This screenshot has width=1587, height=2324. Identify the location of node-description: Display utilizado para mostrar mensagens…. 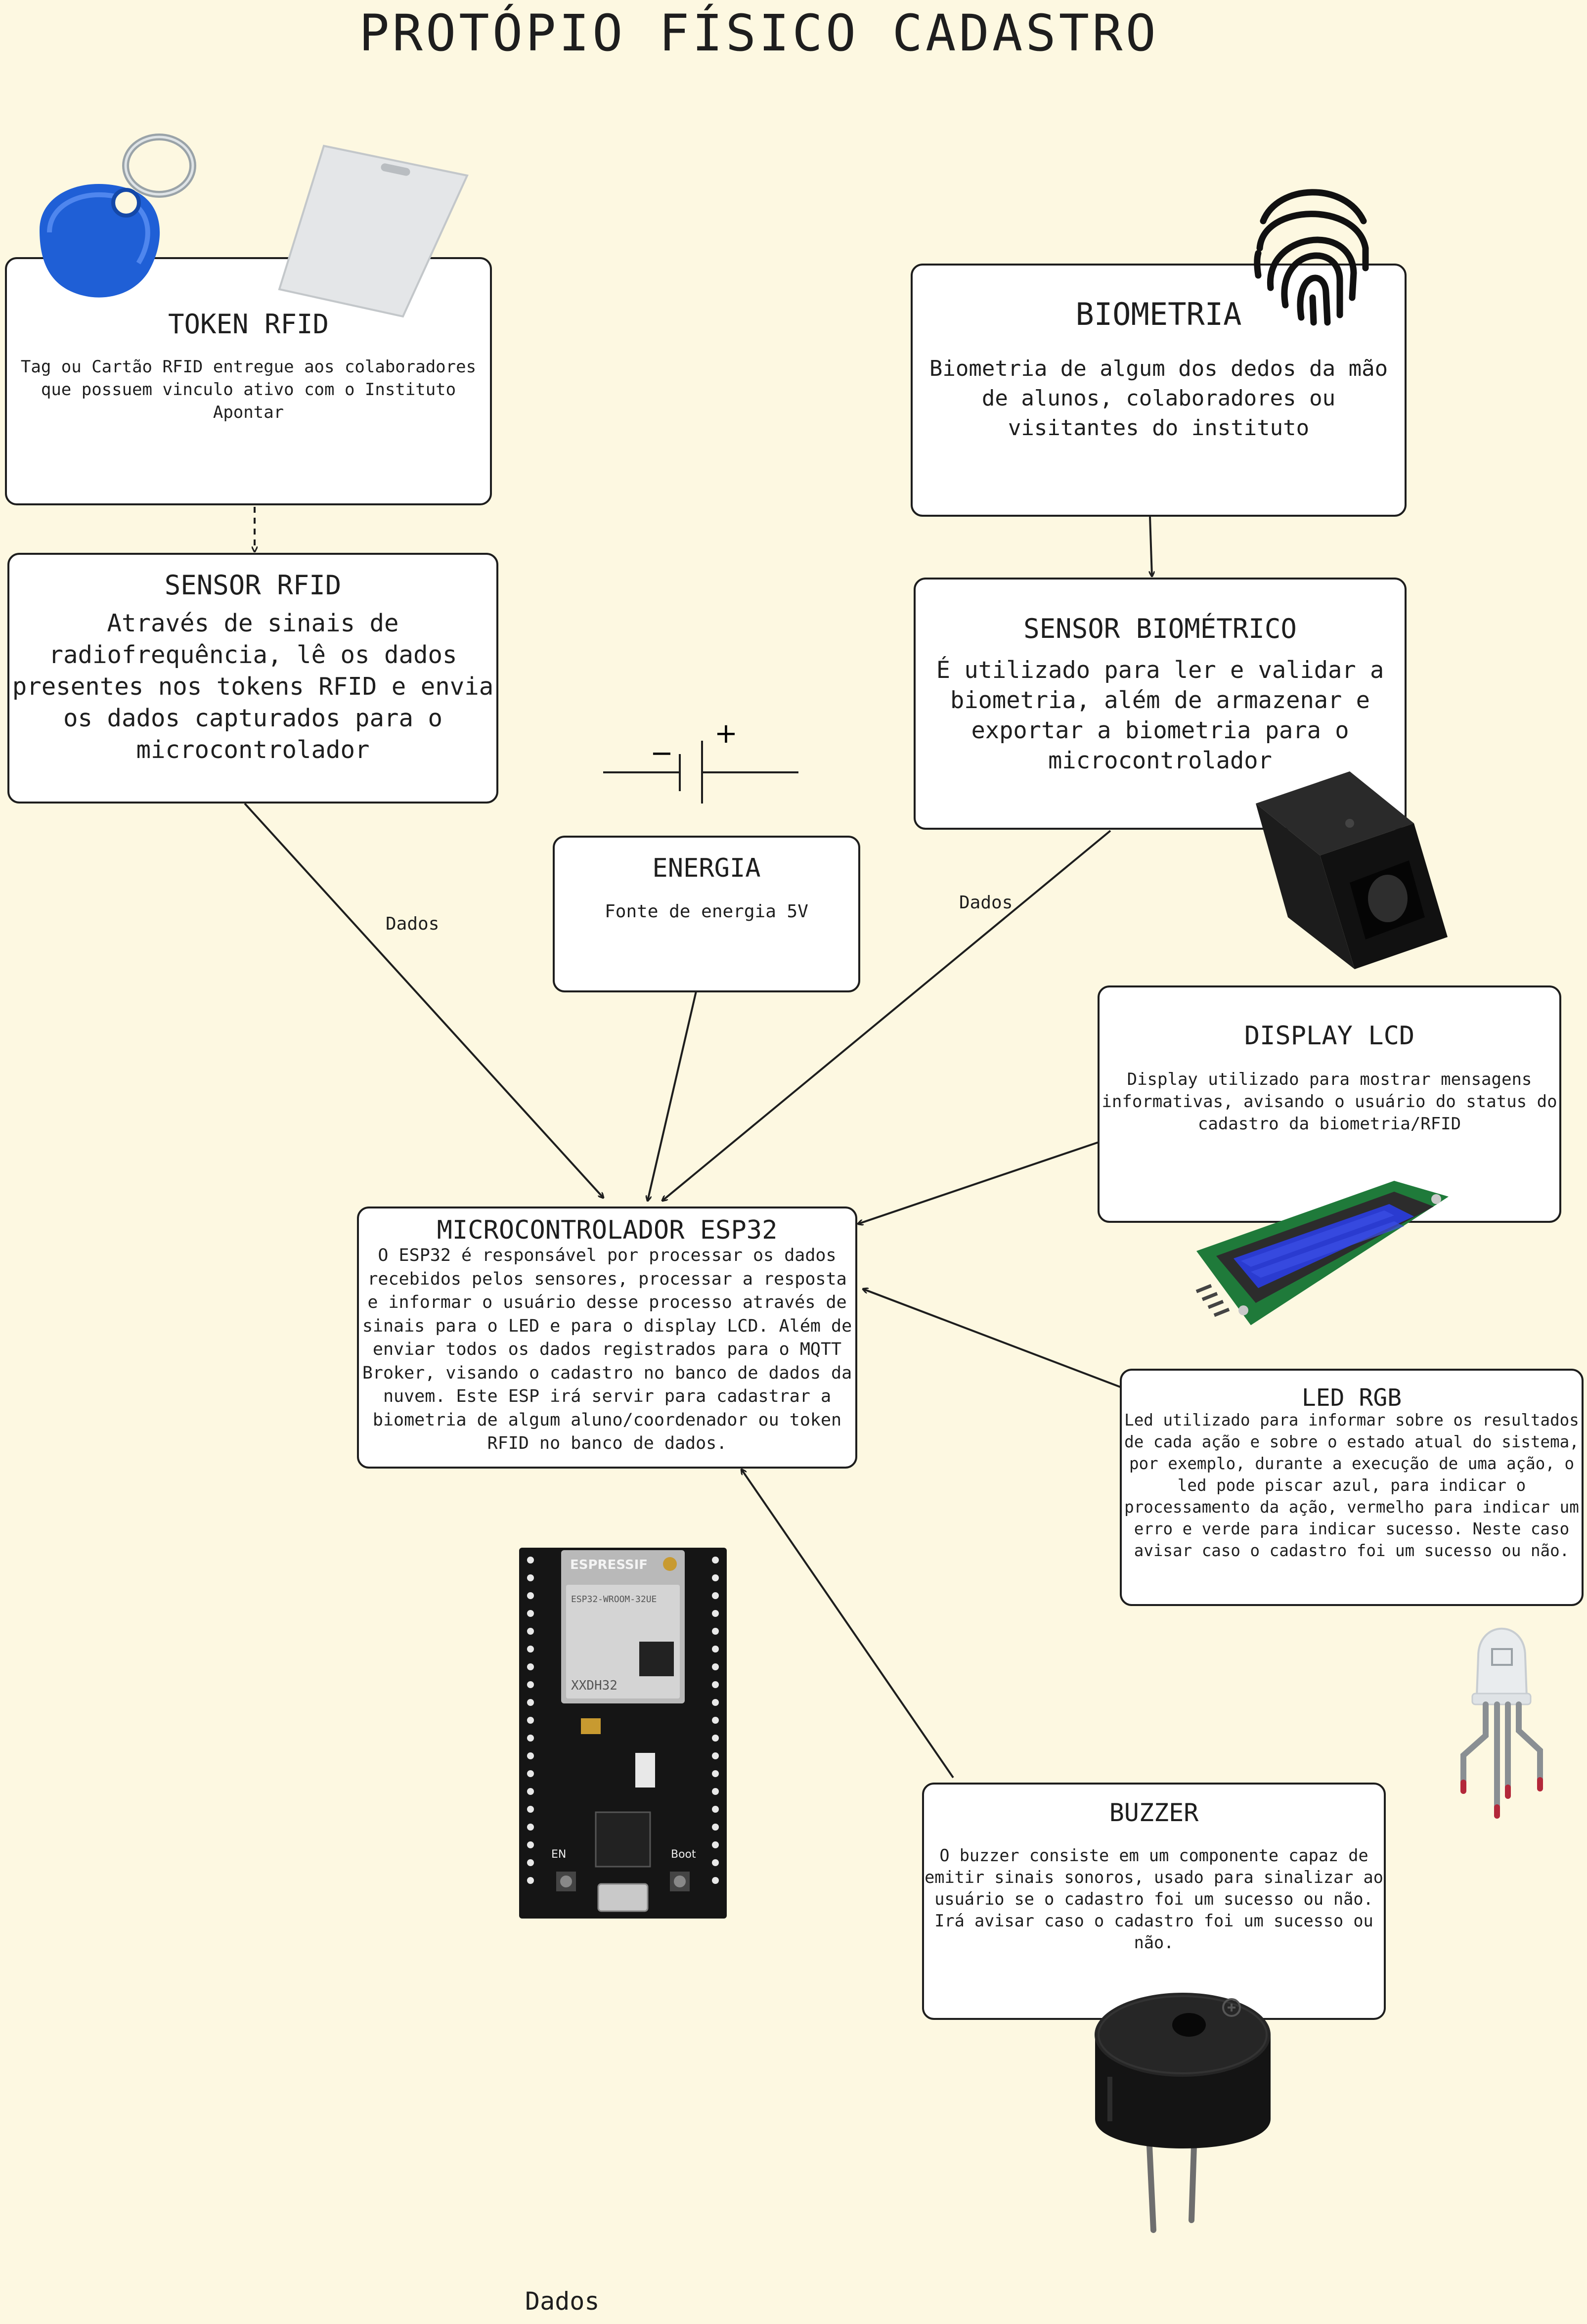
(1330, 1102).